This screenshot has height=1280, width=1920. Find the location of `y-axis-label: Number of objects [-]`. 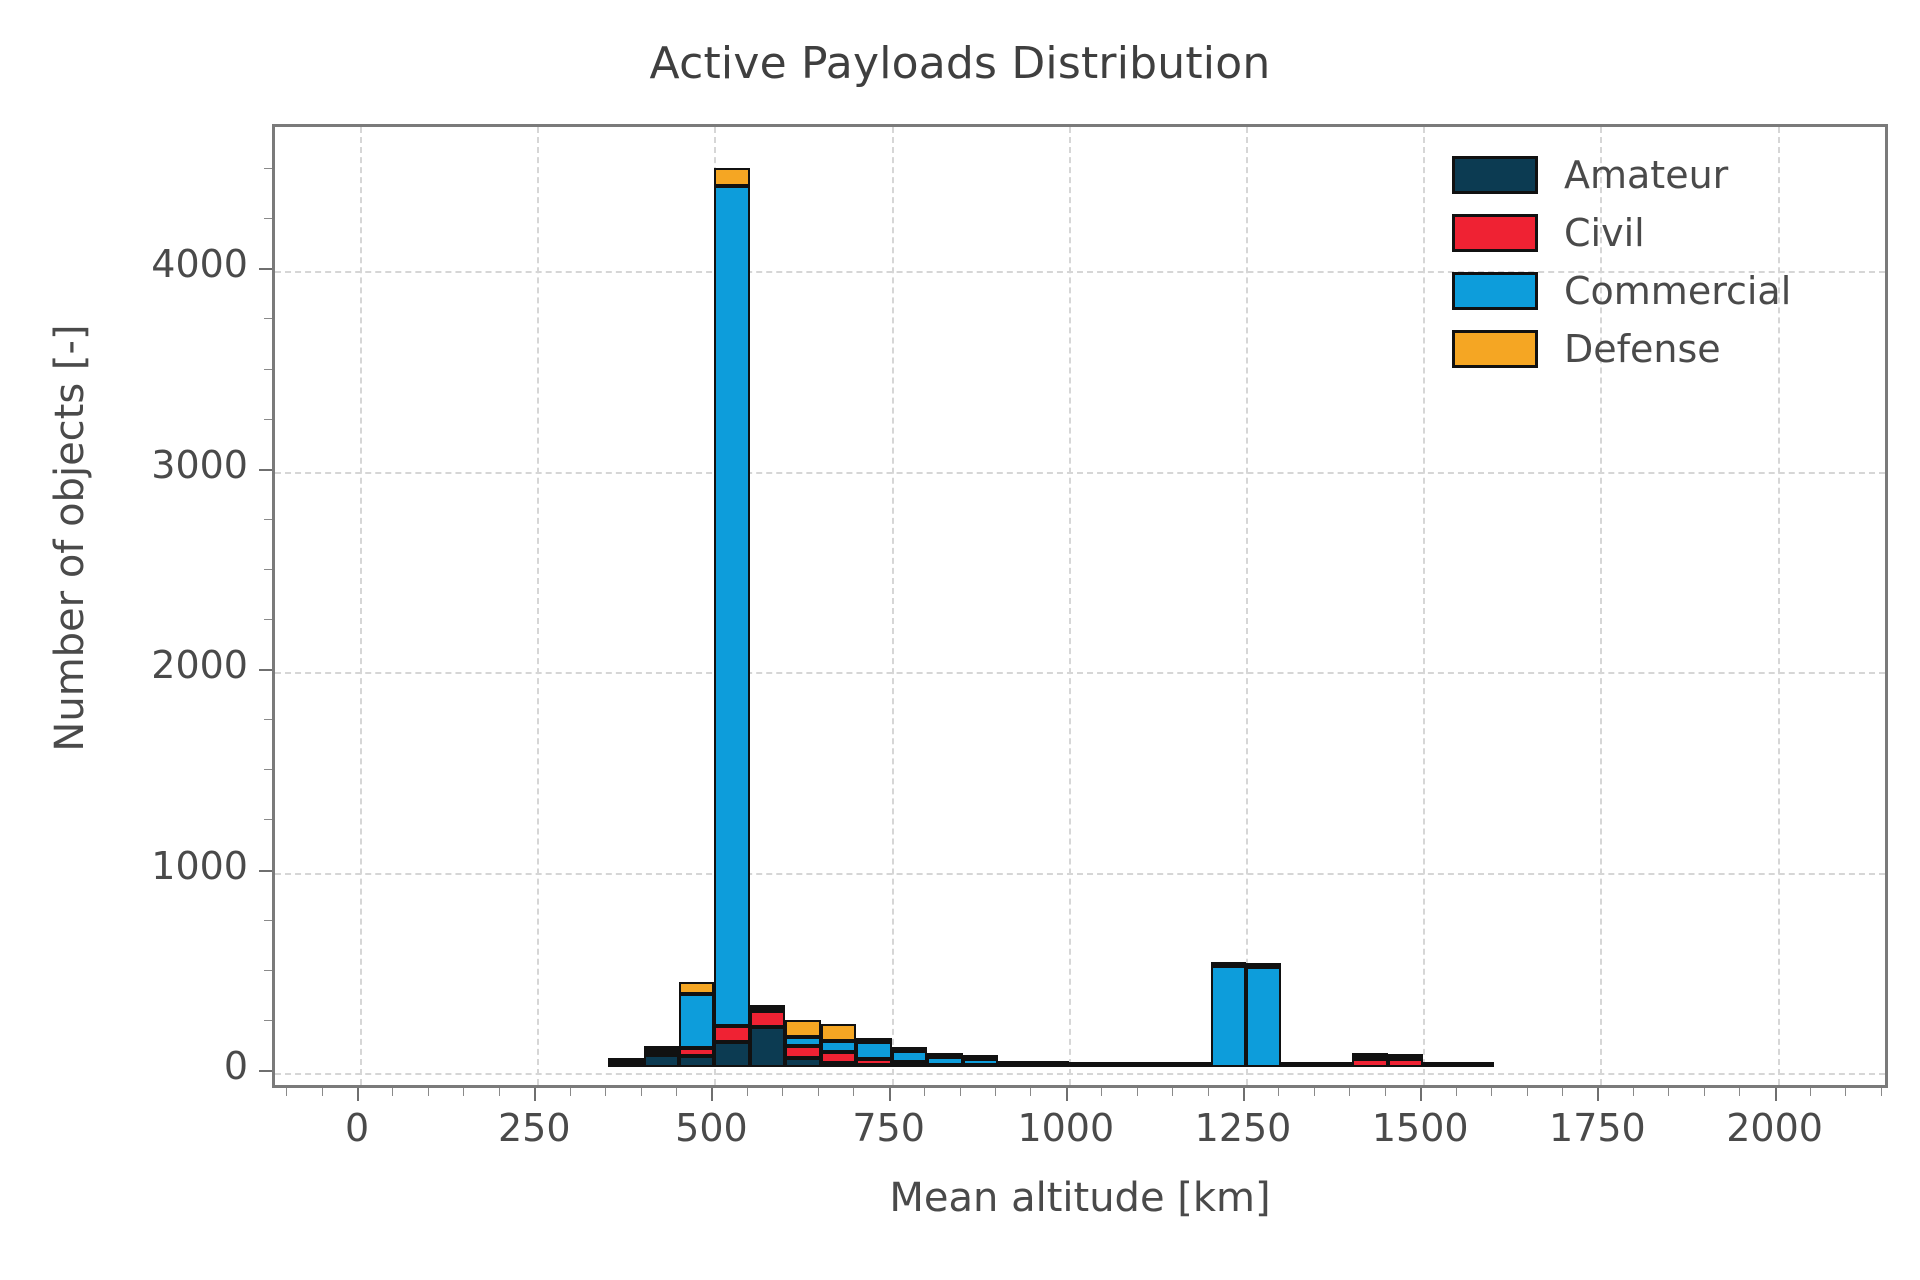

y-axis-label: Number of objects [-] is located at coordinates (70, 538).